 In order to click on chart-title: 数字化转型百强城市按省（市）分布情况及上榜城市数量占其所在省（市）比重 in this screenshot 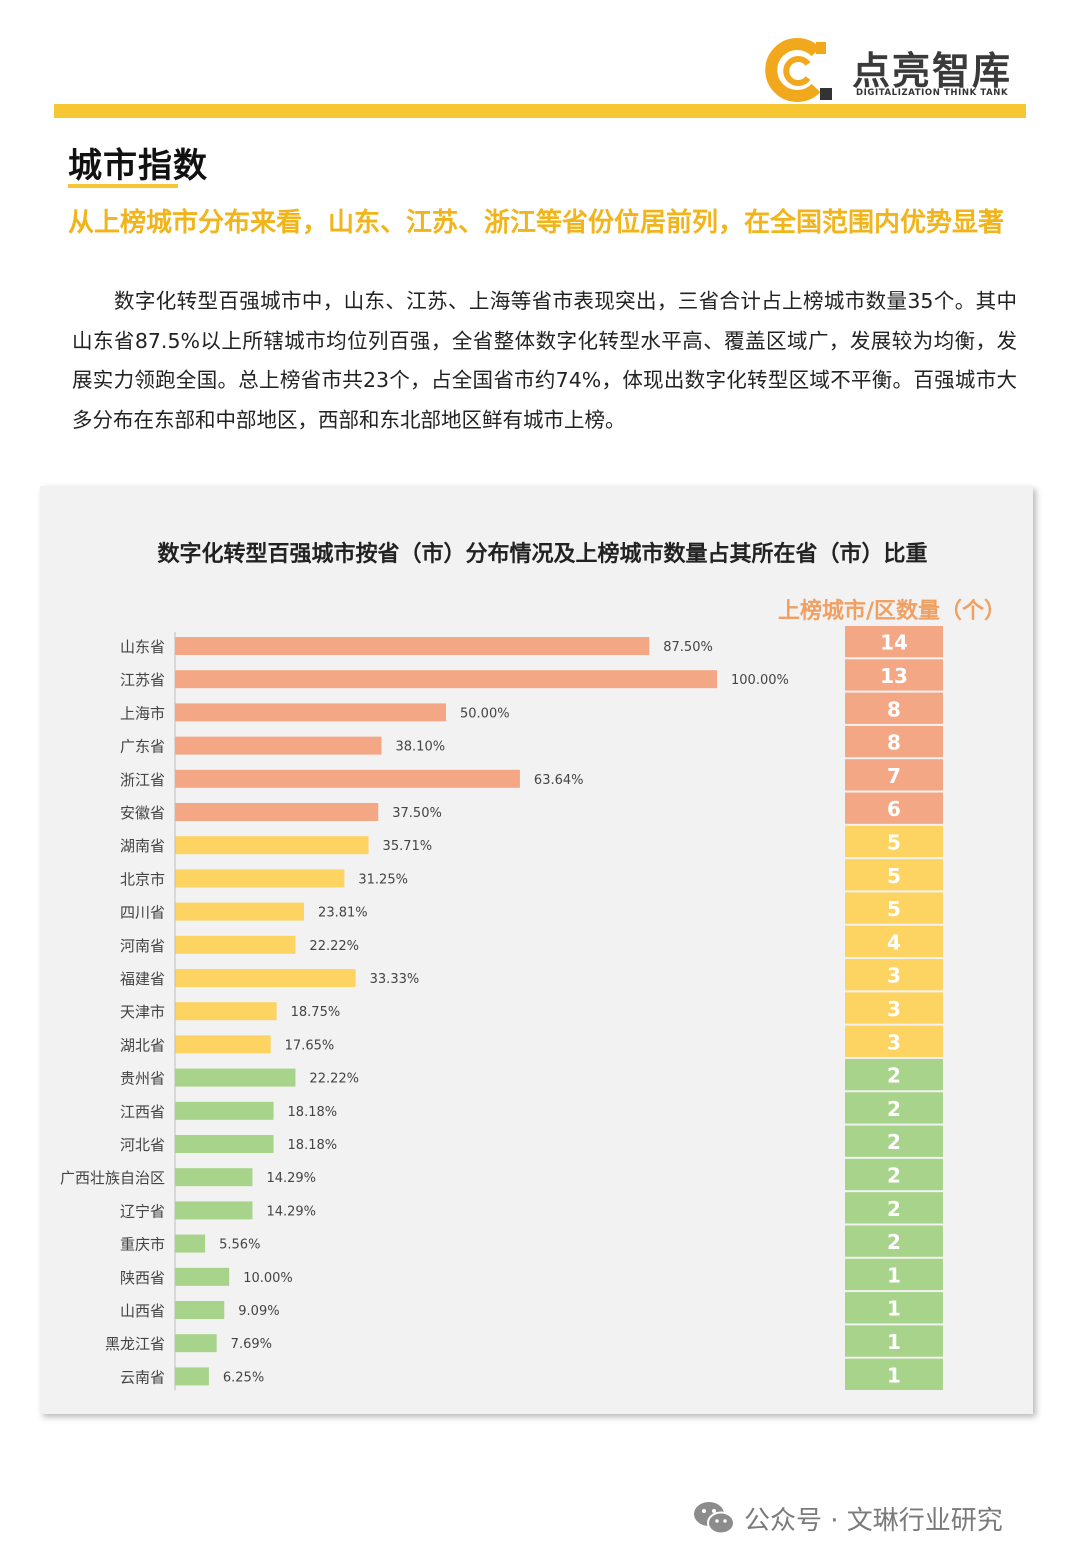, I will do `click(542, 554)`.